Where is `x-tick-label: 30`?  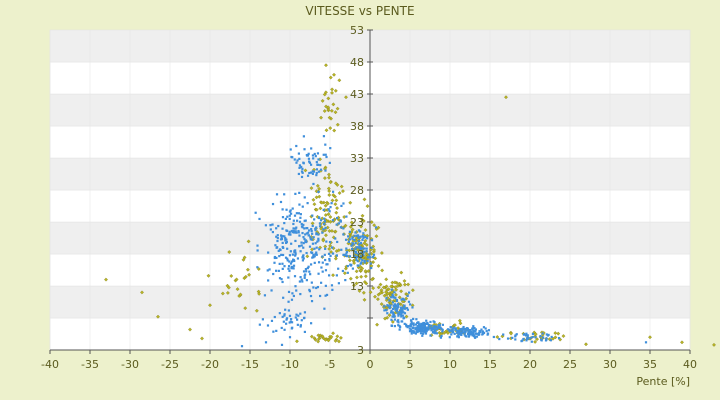 x-tick-label: 30 is located at coordinates (610, 364).